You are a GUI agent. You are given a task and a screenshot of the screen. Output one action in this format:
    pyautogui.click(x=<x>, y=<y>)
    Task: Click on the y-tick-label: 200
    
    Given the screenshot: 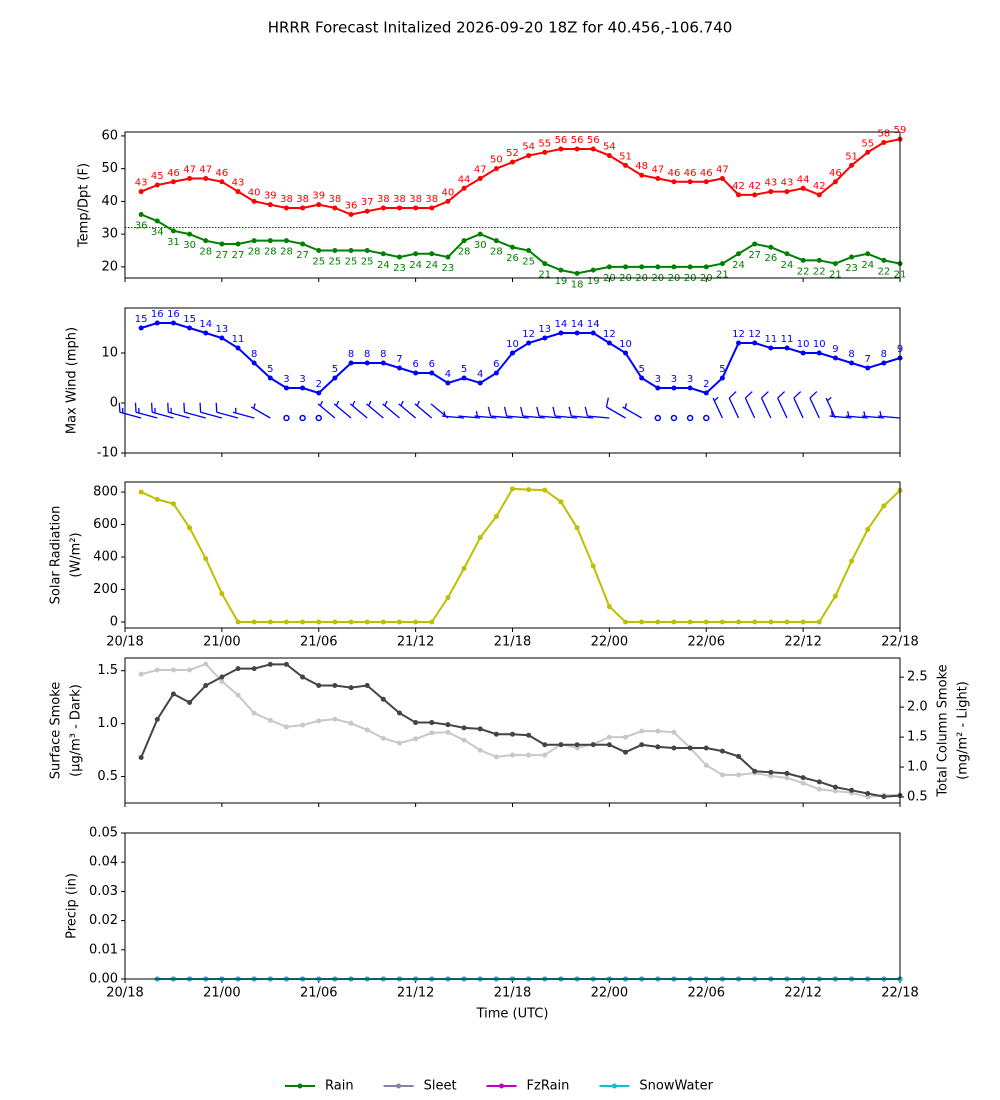 What is the action you would take?
    pyautogui.click(x=105, y=589)
    